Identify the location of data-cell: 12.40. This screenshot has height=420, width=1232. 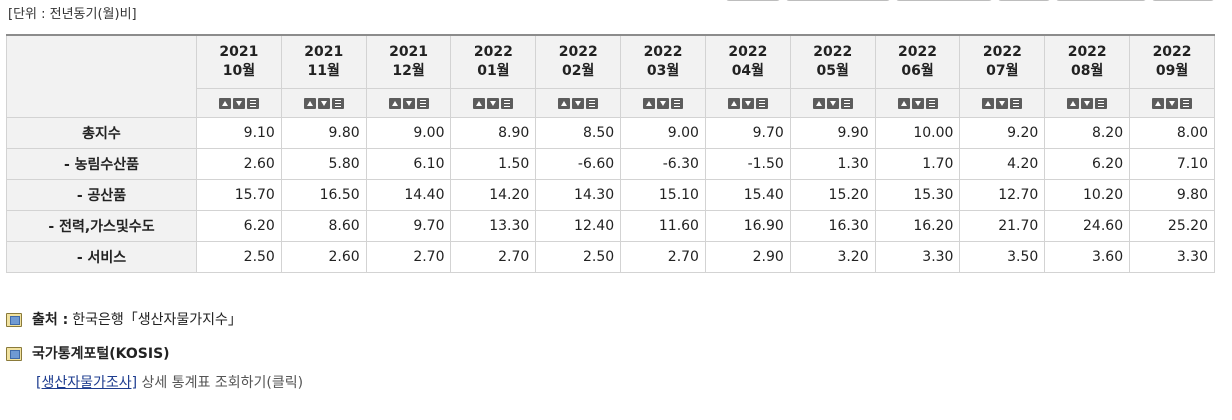
(578, 226).